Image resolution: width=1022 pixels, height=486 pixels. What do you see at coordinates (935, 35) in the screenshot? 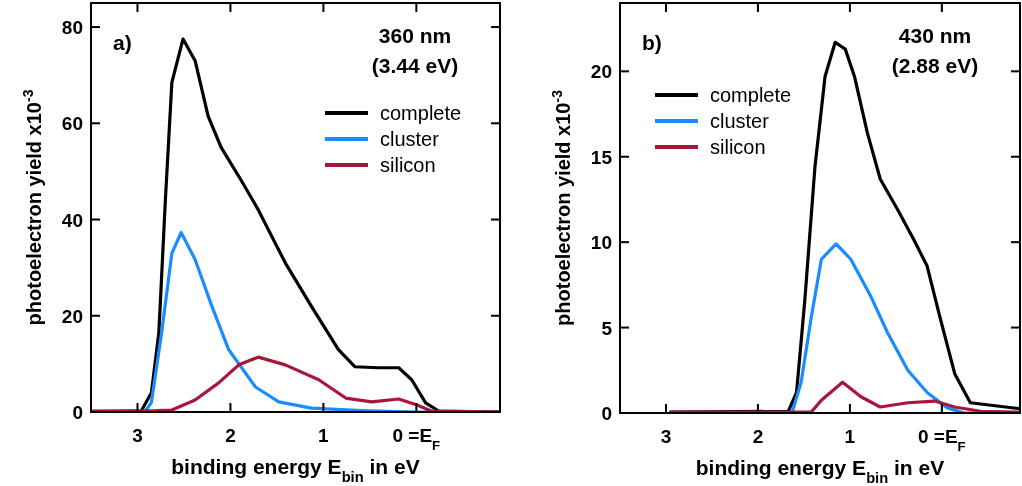
I see `annotation: 430 nm` at bounding box center [935, 35].